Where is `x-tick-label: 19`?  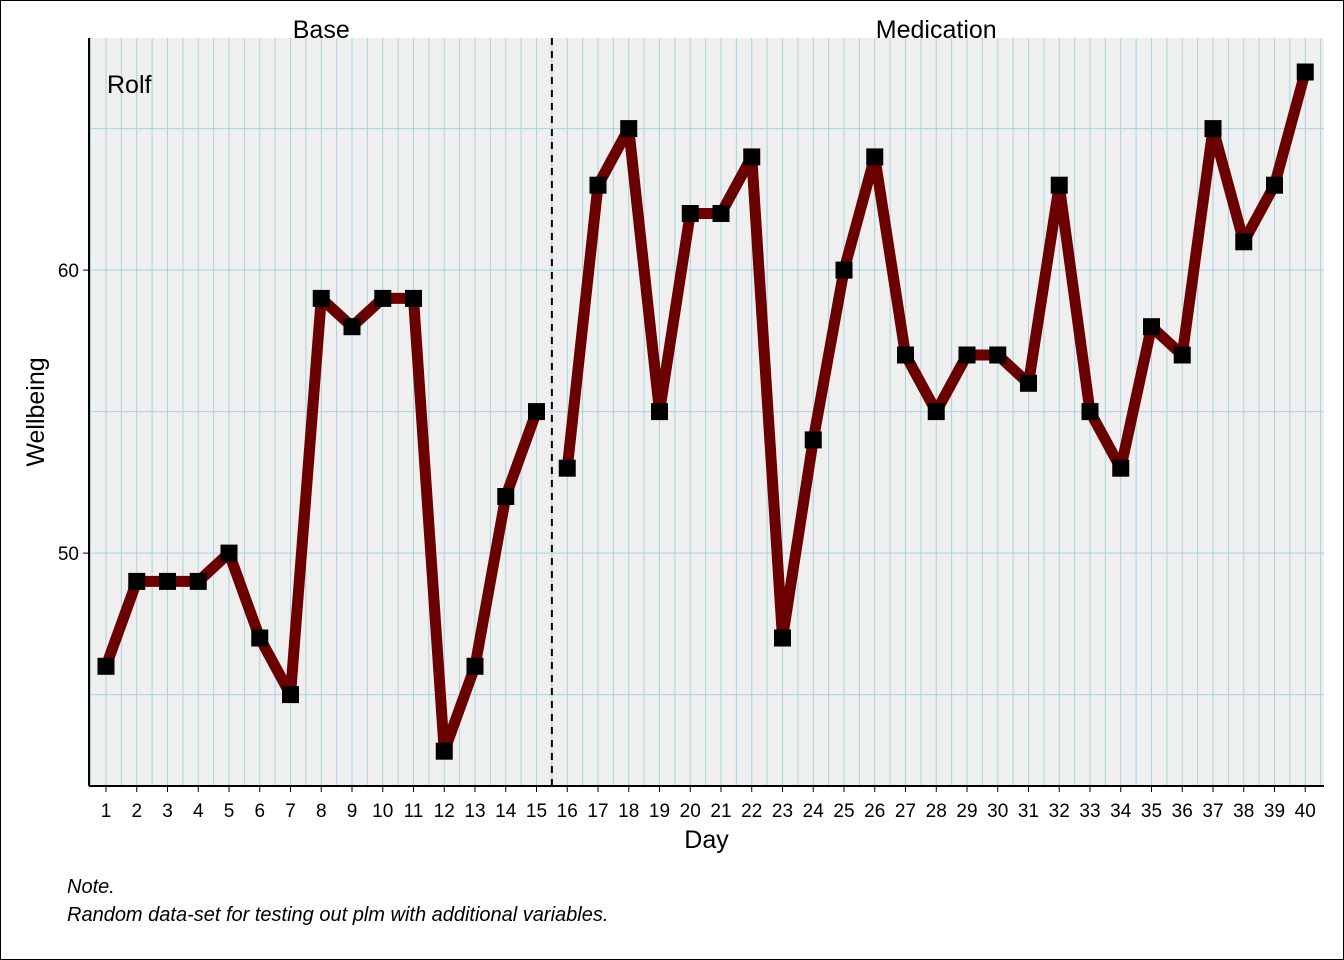 x-tick-label: 19 is located at coordinates (659, 811).